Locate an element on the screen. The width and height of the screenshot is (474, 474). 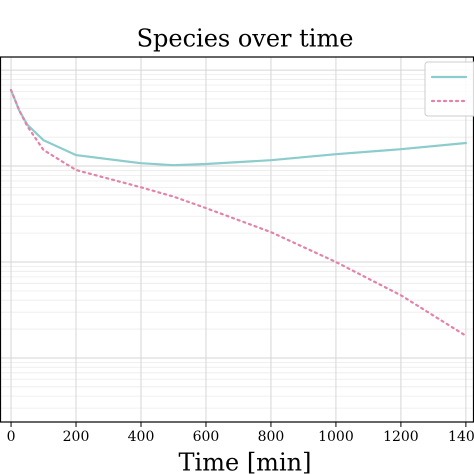
chart-title: Species over time is located at coordinates (245, 39).